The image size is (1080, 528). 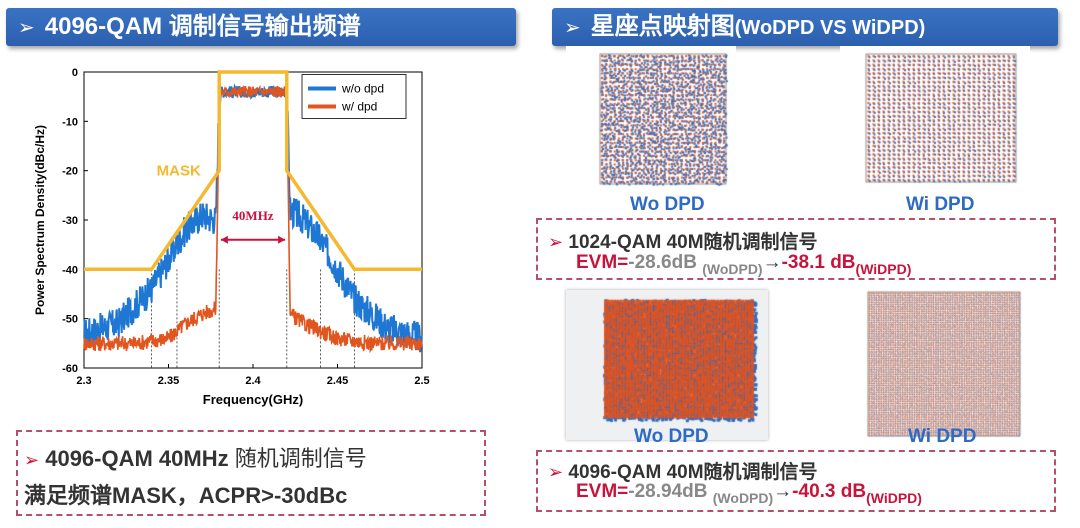 What do you see at coordinates (202, 26) in the screenshot?
I see `left-header-title: 4096-QAM 调制信号输出频谱` at bounding box center [202, 26].